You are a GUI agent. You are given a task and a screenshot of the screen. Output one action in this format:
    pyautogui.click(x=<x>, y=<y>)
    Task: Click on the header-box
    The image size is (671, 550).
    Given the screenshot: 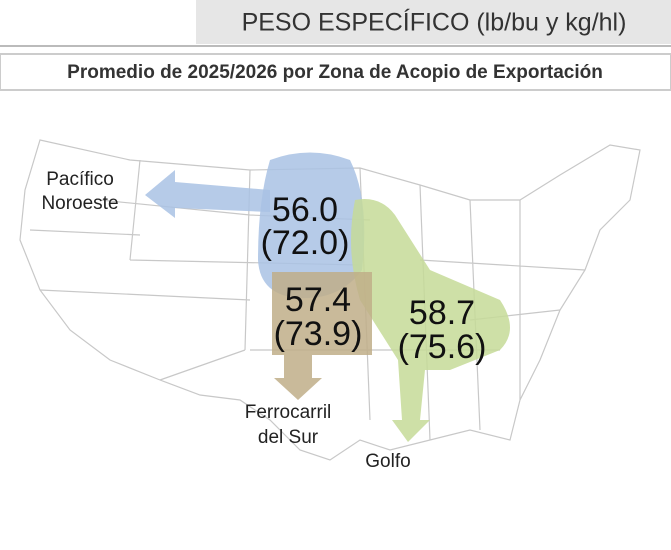 What is the action you would take?
    pyautogui.click(x=433, y=22)
    